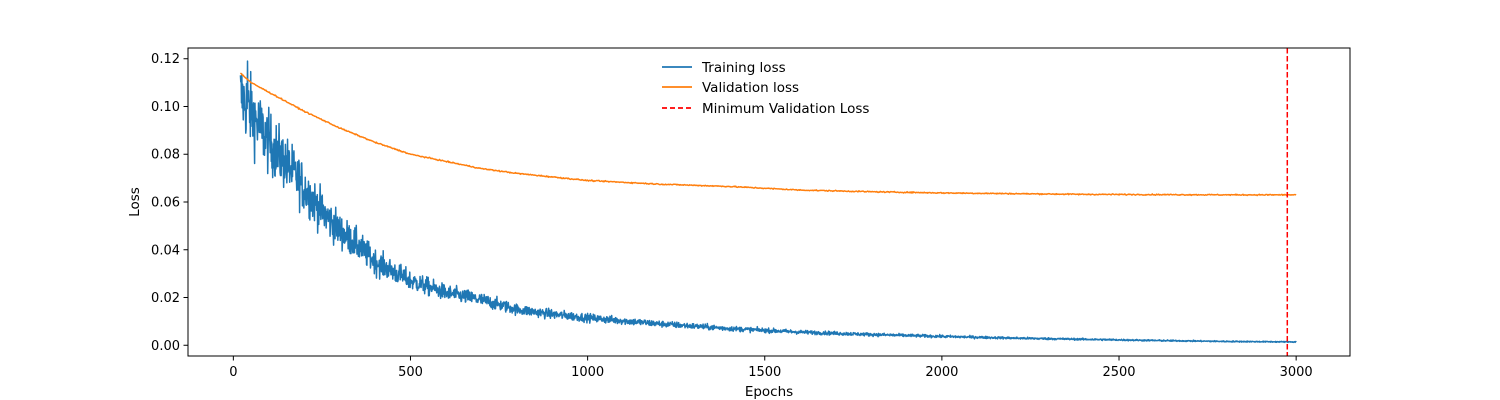 Image resolution: width=1500 pixels, height=400 pixels. I want to click on legend-label-minimum-validation-loss: Minimum Validation Loss, so click(785, 109).